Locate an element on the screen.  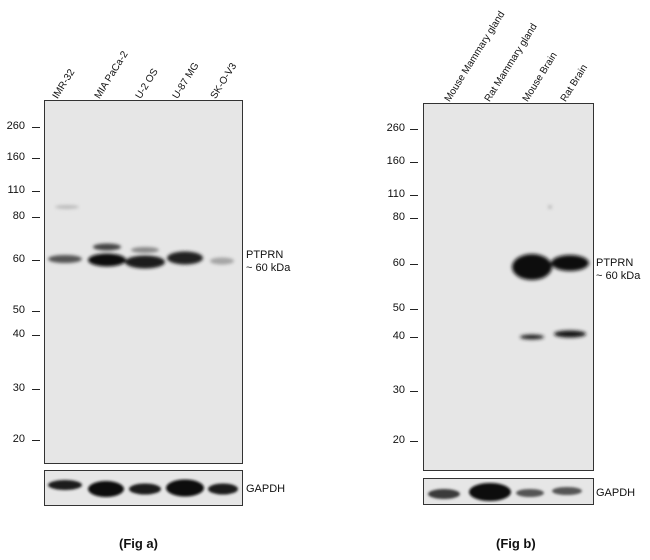
lane-label: Rat Brain is located at coordinates (574, 83).